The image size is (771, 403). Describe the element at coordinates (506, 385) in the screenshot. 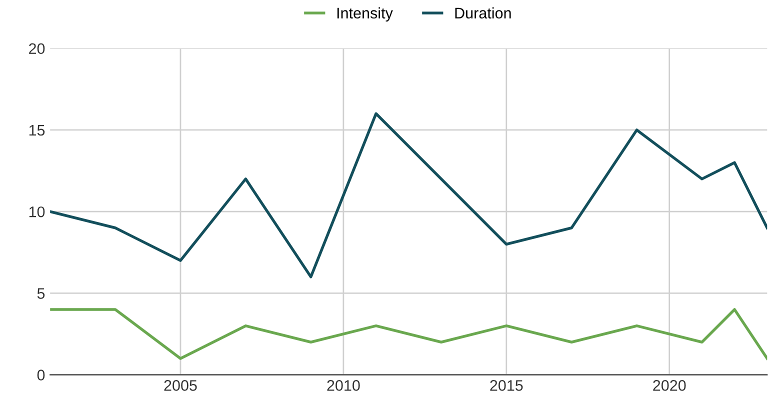

I see `x-tick-label: 2015` at that location.